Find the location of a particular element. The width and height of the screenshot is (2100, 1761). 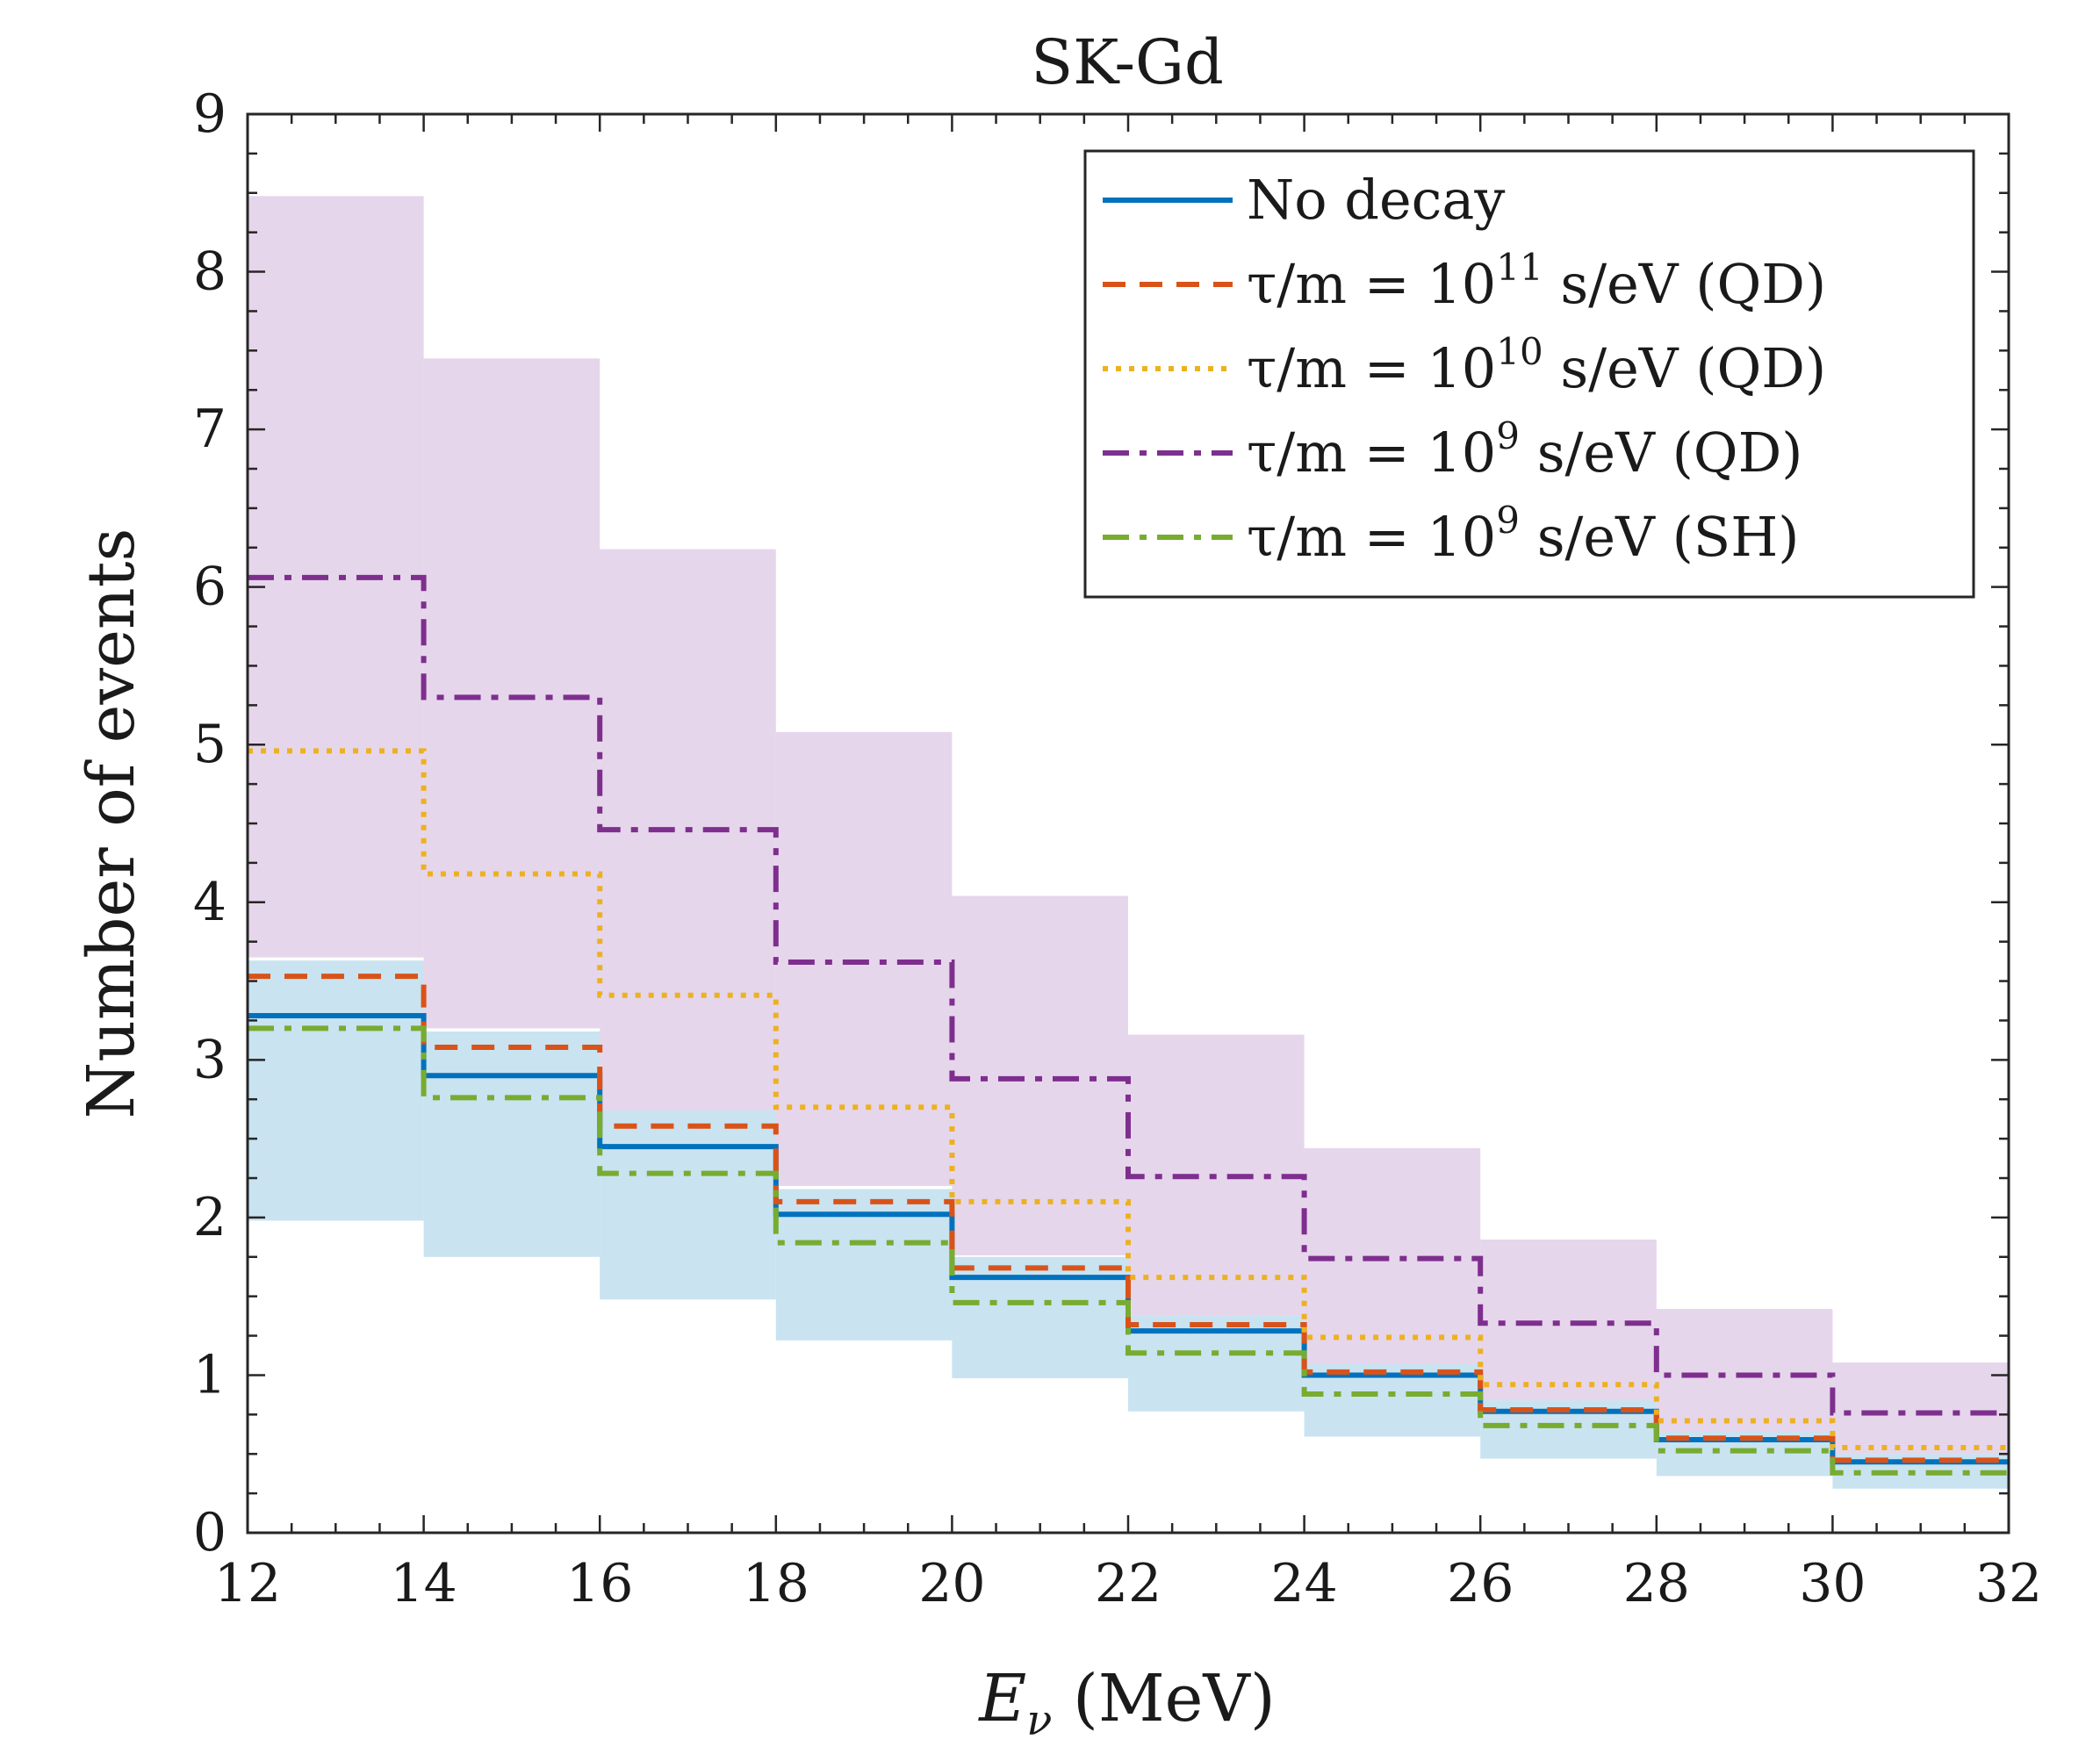

y-tick-label: 7 is located at coordinates (210, 429).